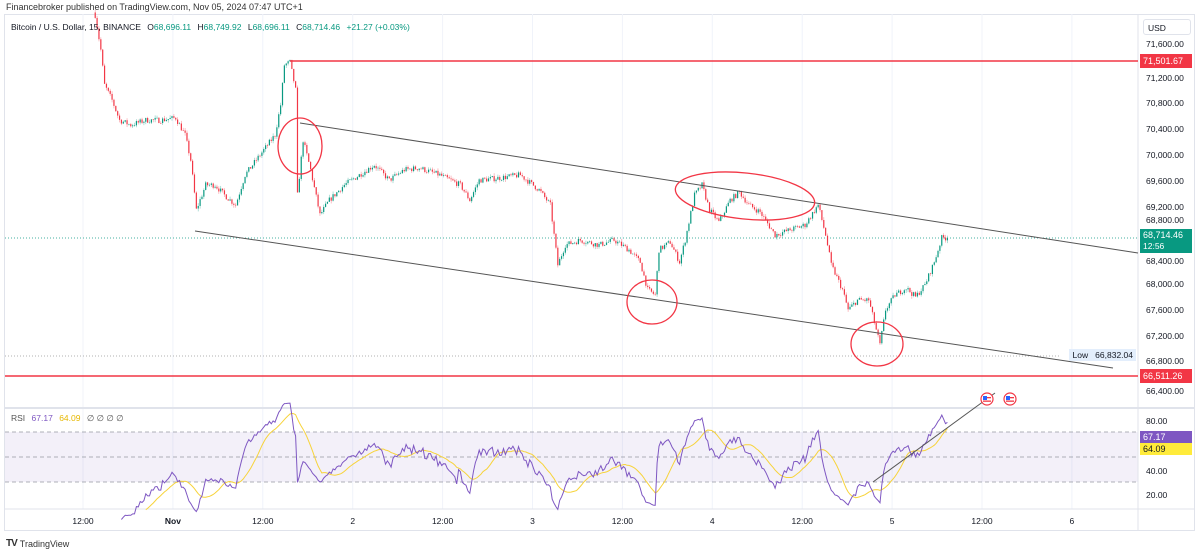 Image resolution: width=1200 pixels, height=555 pixels. I want to click on tradingview-logo: TV TradingView, so click(38, 543).